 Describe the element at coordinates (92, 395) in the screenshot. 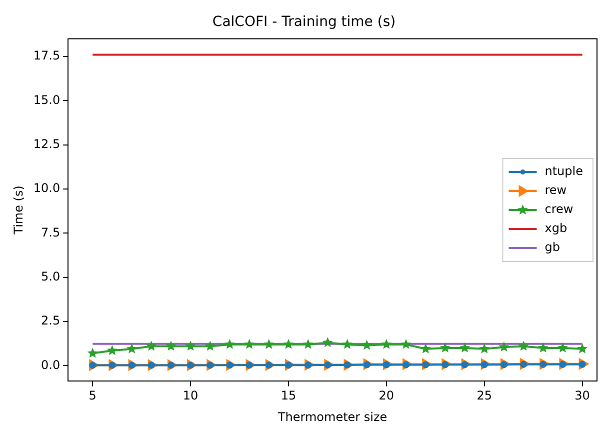

I see `x-tick-label: 5` at that location.